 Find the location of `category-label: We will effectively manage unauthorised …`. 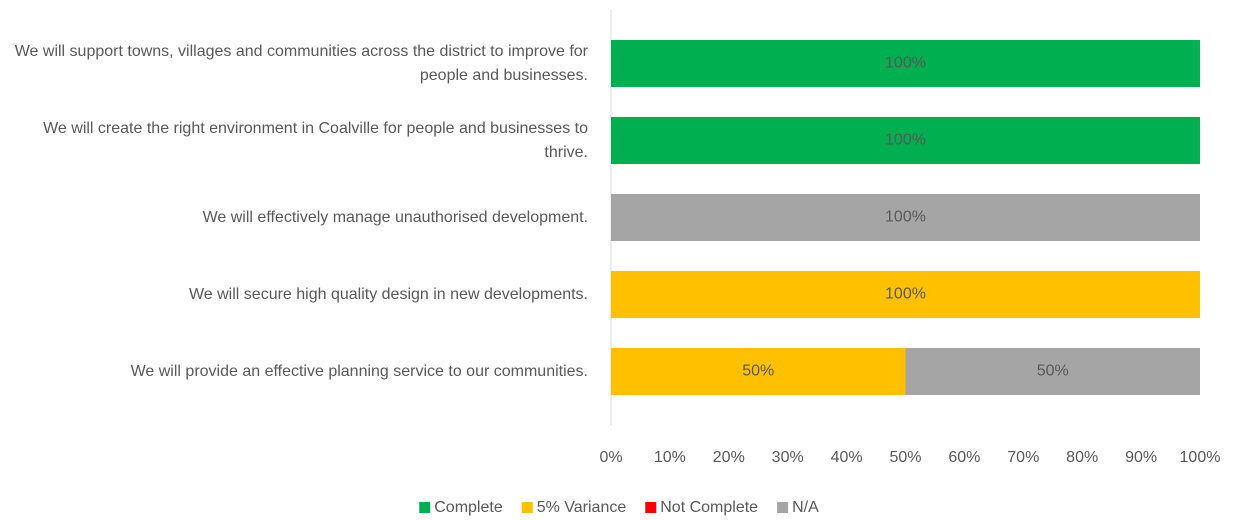

category-label: We will effectively manage unauthorised … is located at coordinates (395, 217).